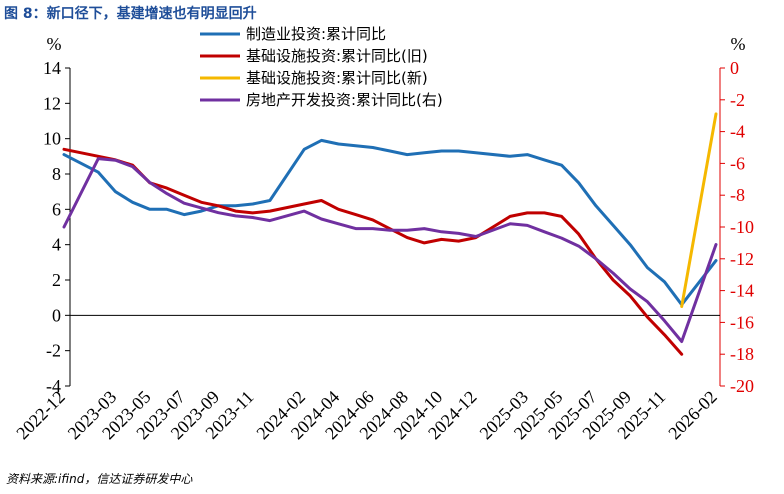 The width and height of the screenshot is (784, 494). I want to click on legend-label-infra_new: 基础设施投资:累计同比(新), so click(337, 78).